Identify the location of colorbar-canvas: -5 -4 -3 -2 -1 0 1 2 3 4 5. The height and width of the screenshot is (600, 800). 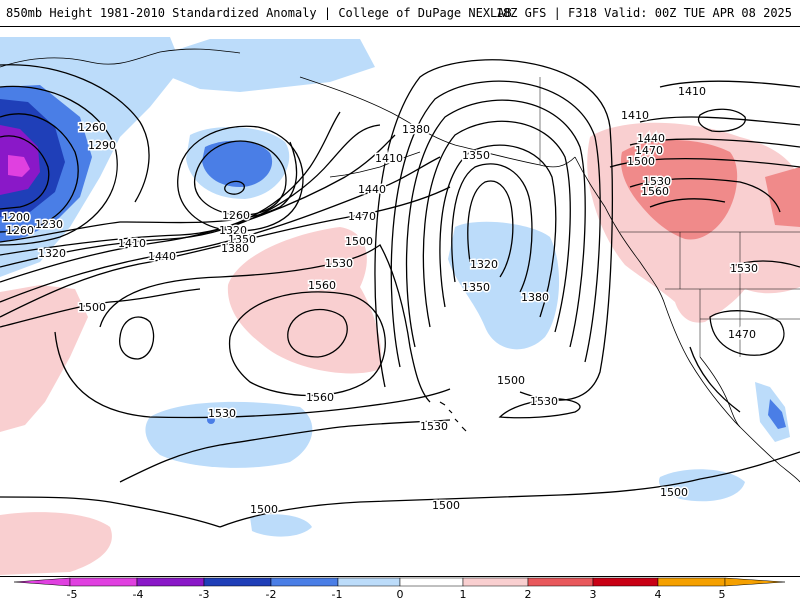
(399, 588).